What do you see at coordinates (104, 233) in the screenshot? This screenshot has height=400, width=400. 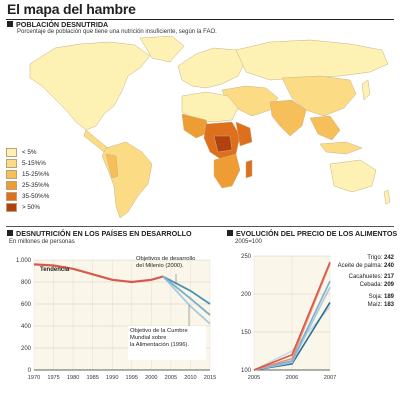 I see `chart1-title: DESNUTRICIÓN EN LOS PAÍSES EN DESARROLLO` at bounding box center [104, 233].